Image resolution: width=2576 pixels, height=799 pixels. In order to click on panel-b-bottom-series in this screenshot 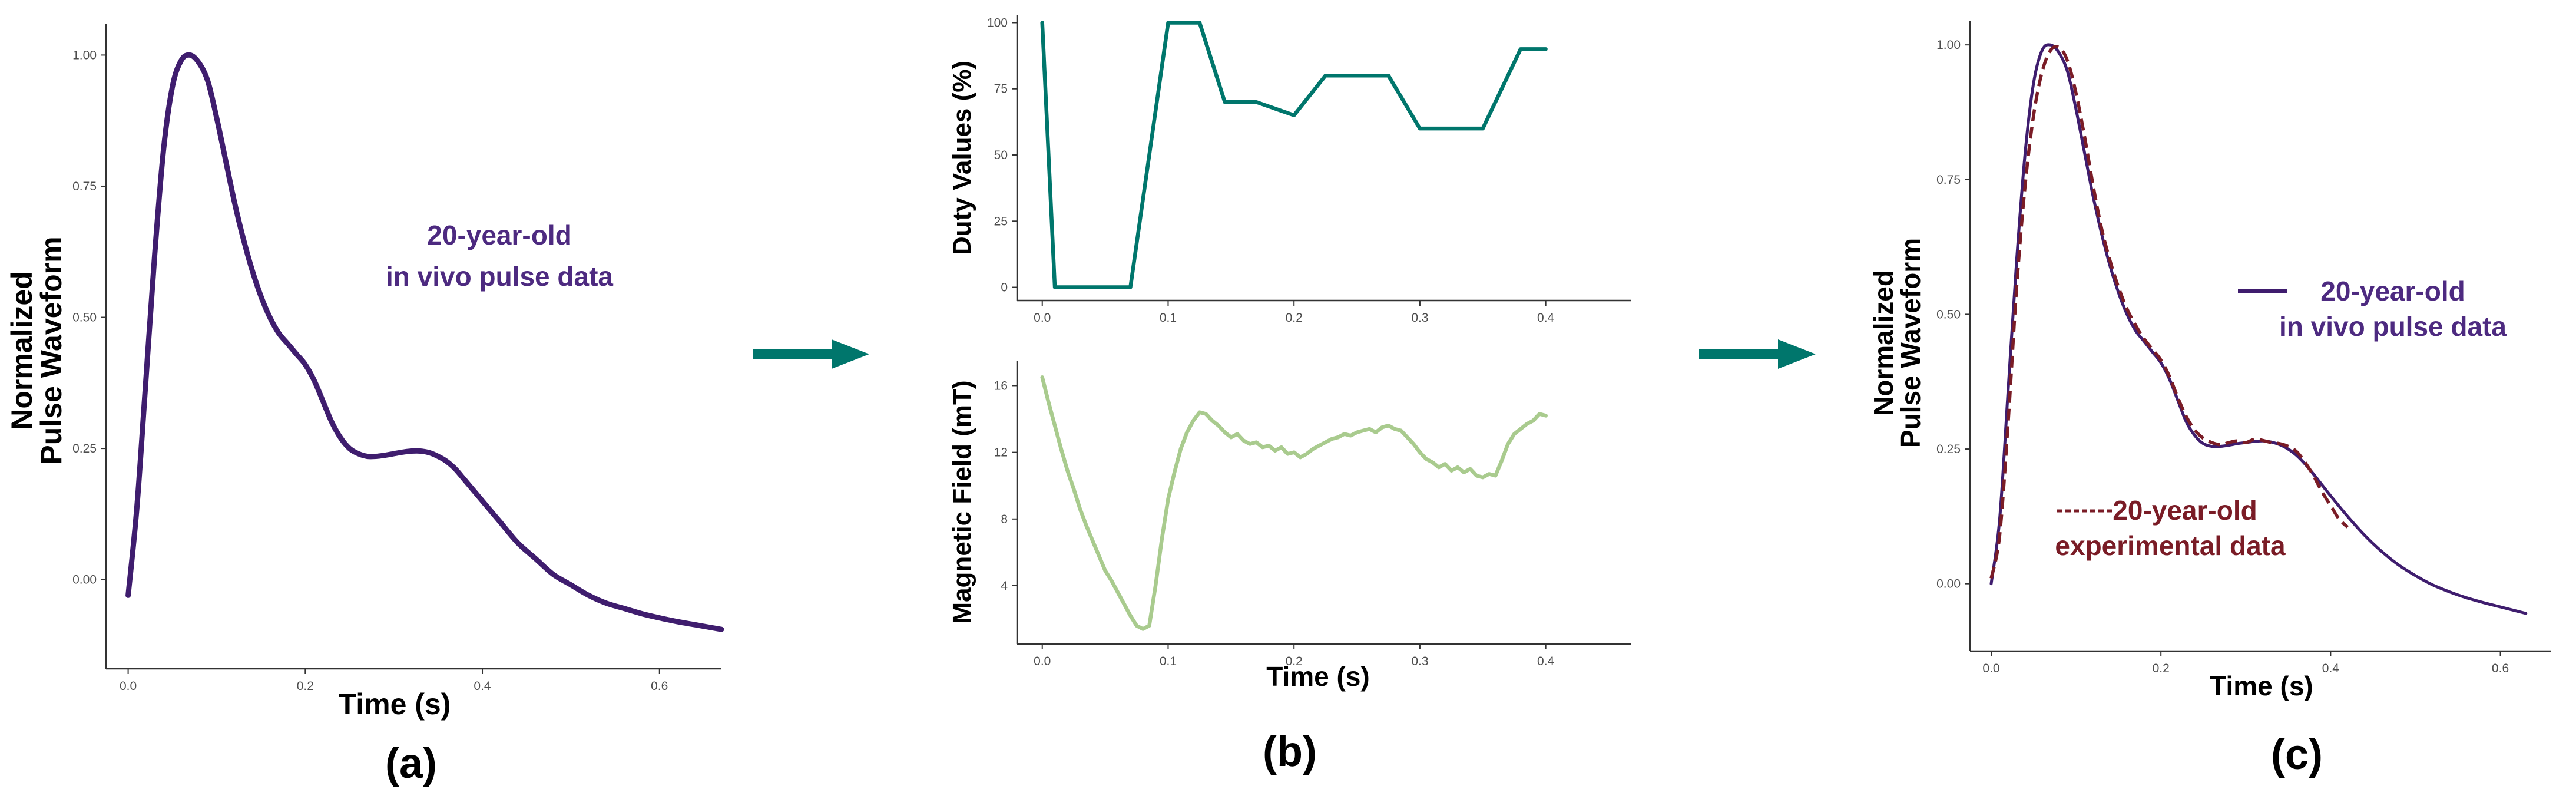, I will do `click(1294, 503)`.